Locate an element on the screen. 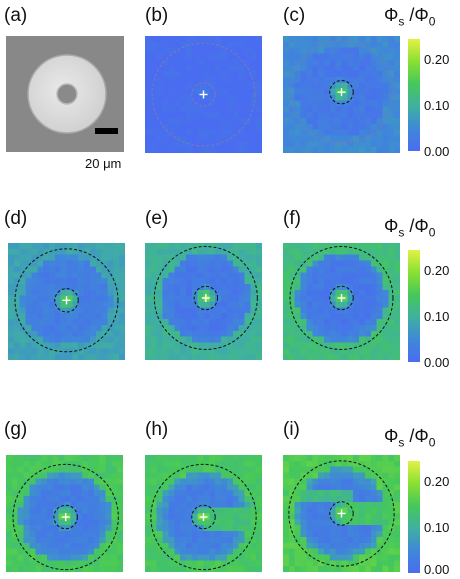 The width and height of the screenshot is (460, 579). colorbar-3-tick-0: 0.20 is located at coordinates (437, 481).